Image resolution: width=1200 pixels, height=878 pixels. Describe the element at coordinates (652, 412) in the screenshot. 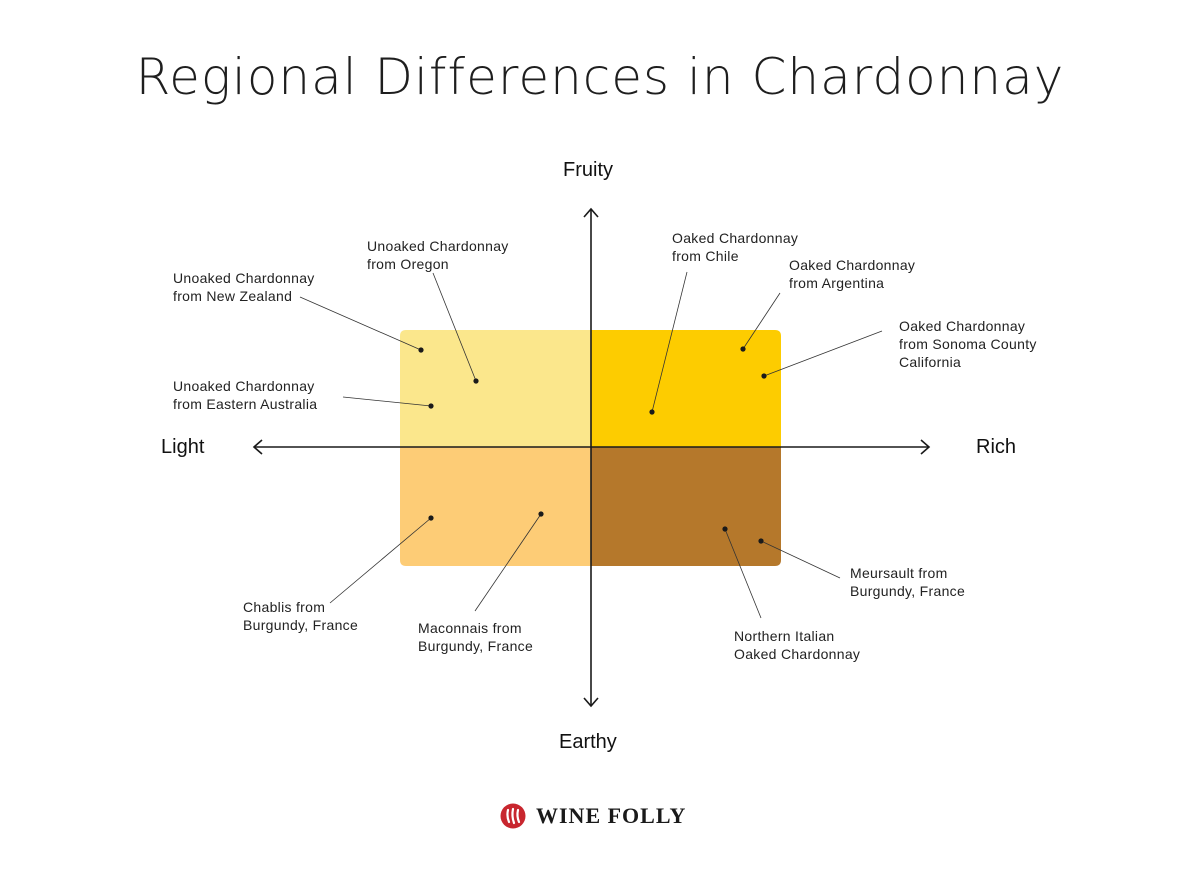

I see `point-chile` at that location.